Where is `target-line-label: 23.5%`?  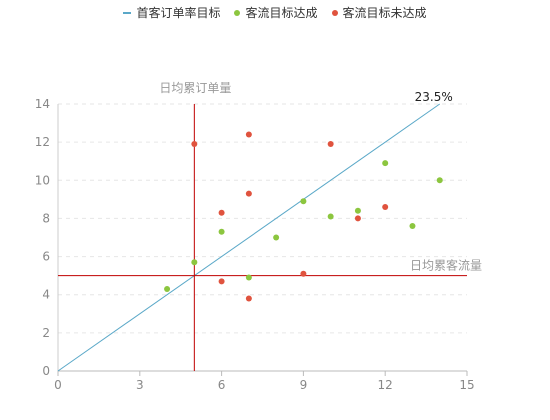
target-line-label: 23.5% is located at coordinates (434, 97).